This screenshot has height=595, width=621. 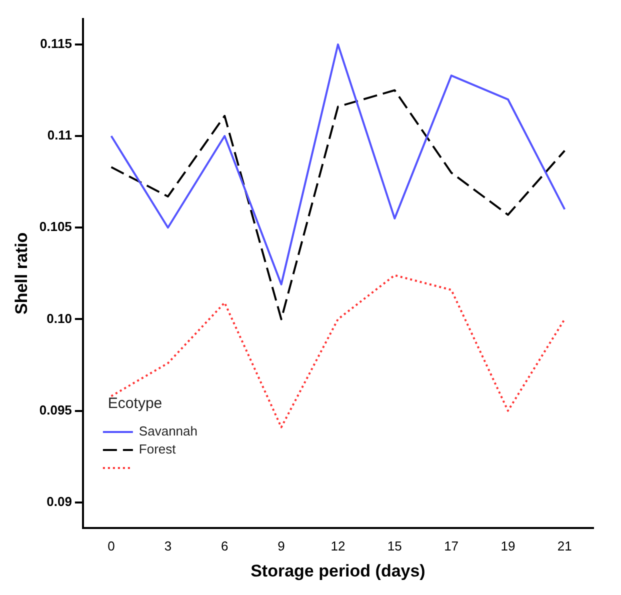 I want to click on x-tick-label: 0, so click(x=111, y=546).